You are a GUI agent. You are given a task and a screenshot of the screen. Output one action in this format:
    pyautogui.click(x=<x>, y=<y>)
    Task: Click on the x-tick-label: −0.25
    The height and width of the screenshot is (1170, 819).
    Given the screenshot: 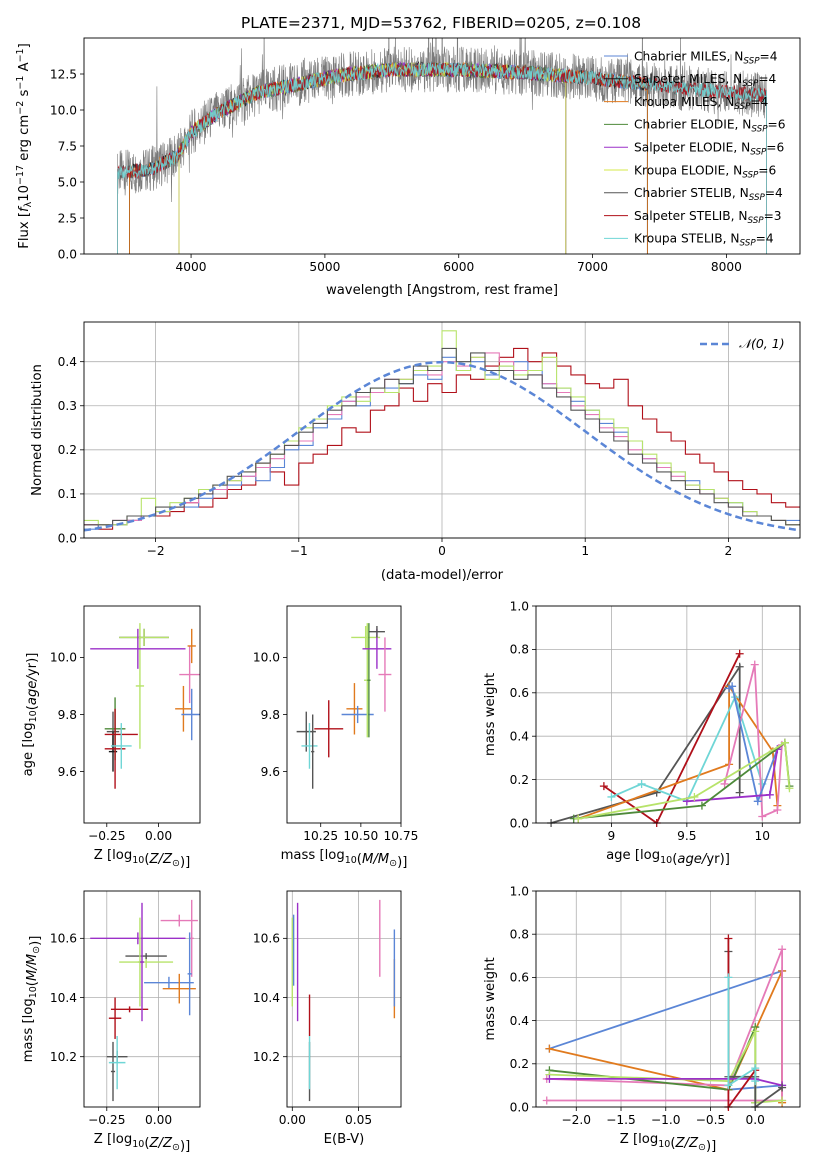 What is the action you would take?
    pyautogui.click(x=106, y=1120)
    